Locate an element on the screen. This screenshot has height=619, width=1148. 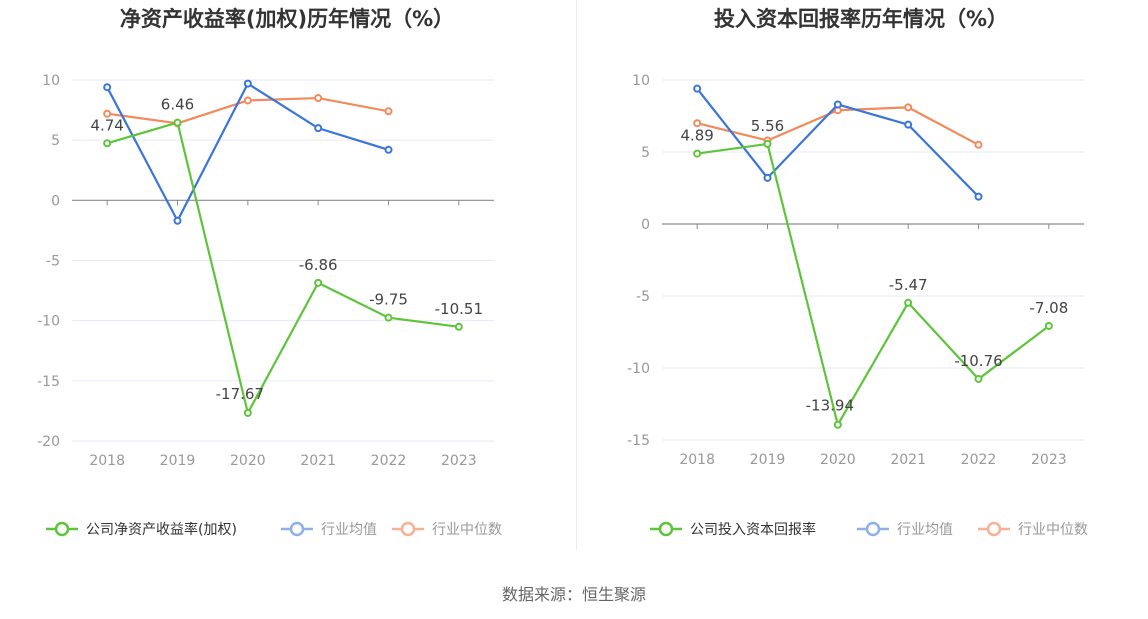
roe-x-tick-label: 2018 is located at coordinates (107, 461).